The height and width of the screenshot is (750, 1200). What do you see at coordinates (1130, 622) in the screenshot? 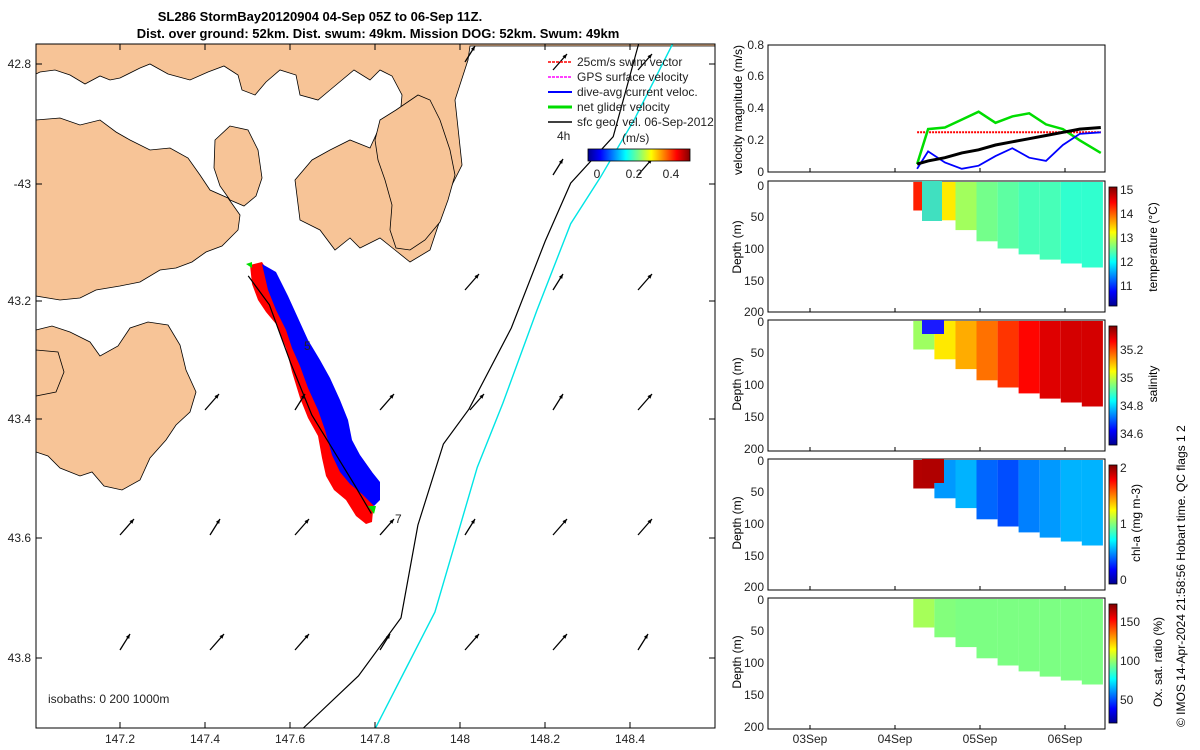
I see `cb-tick: 150` at bounding box center [1130, 622].